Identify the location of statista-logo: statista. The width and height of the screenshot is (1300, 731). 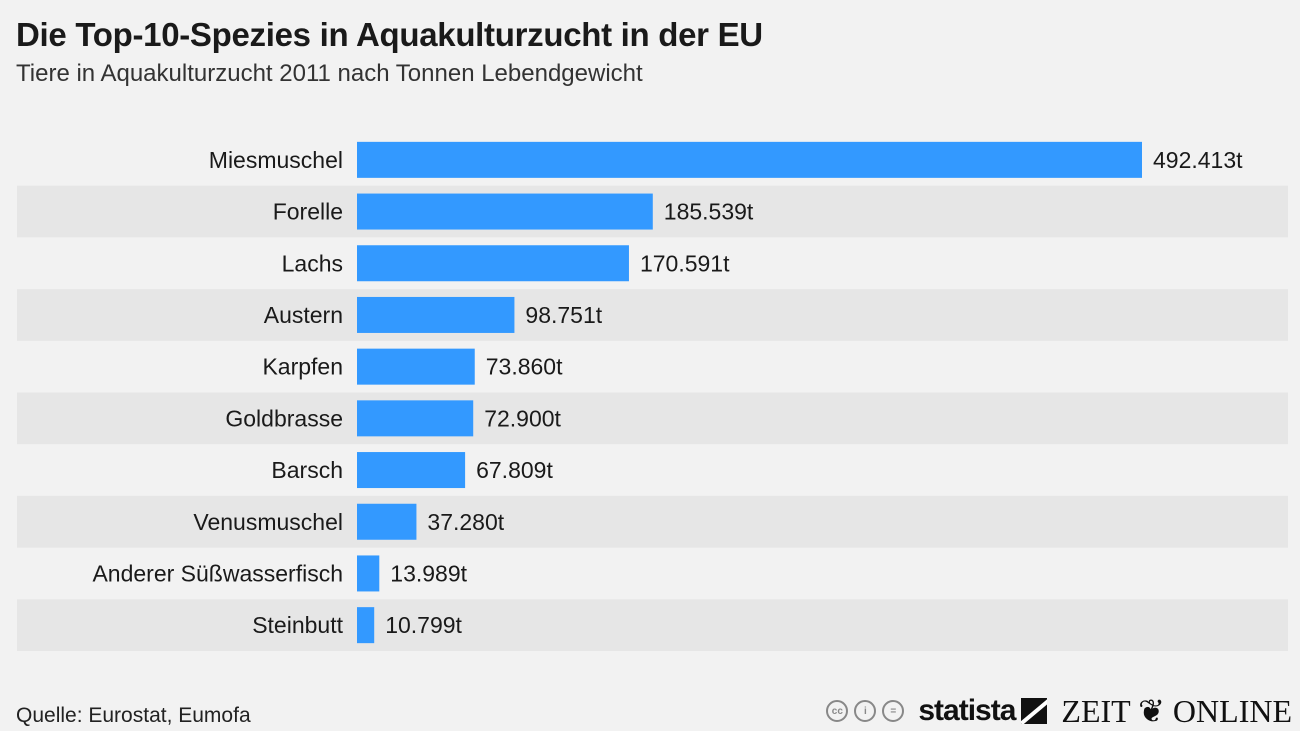
(983, 711).